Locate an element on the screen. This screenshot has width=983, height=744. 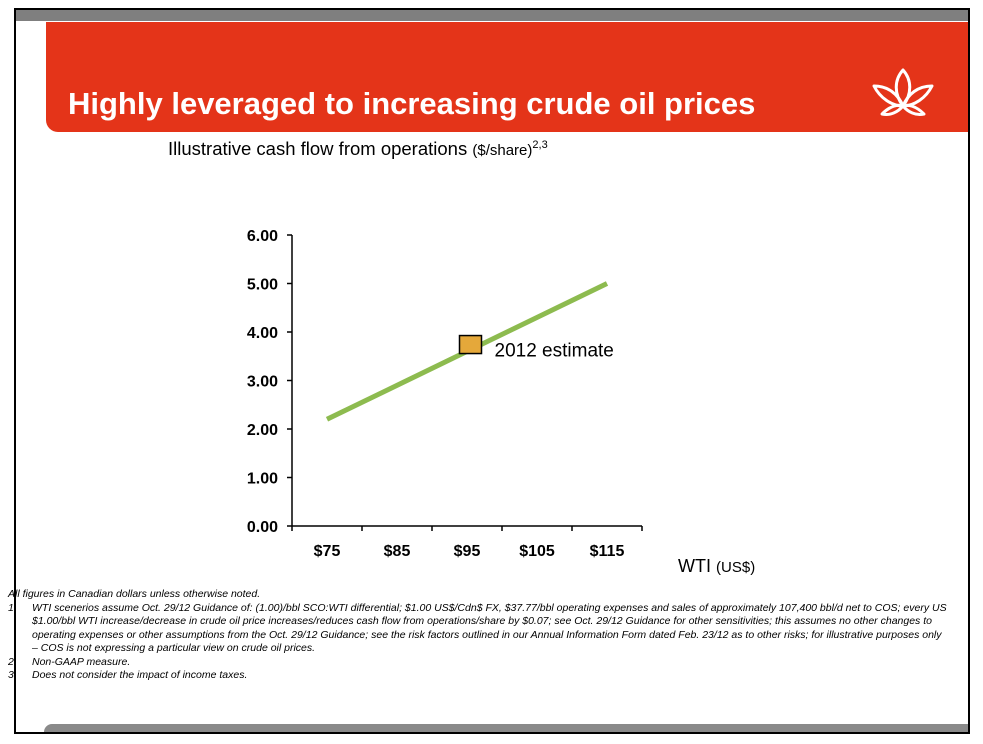
x-tick-label: $115 is located at coordinates (607, 551).